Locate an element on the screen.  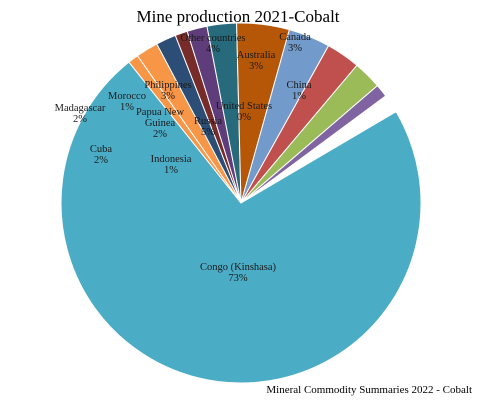
slice-label-congo-kinshasa-: Congo (Kinshasa) 73% is located at coordinates (238, 273).